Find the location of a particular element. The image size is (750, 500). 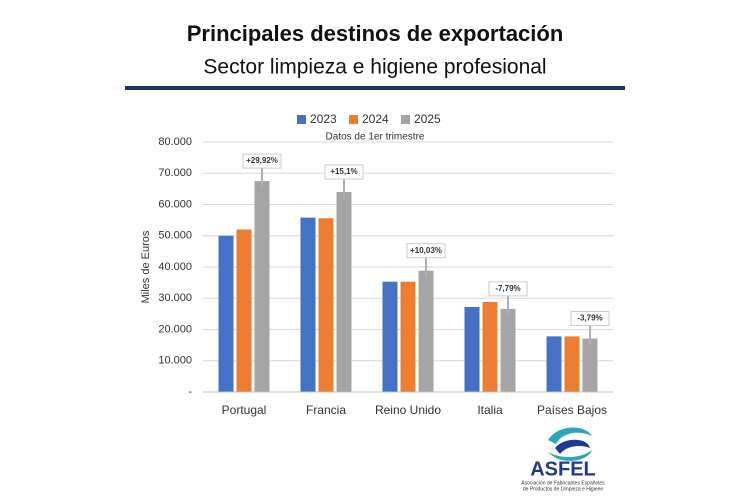

y-tick-label: 30.000 is located at coordinates (175, 298).